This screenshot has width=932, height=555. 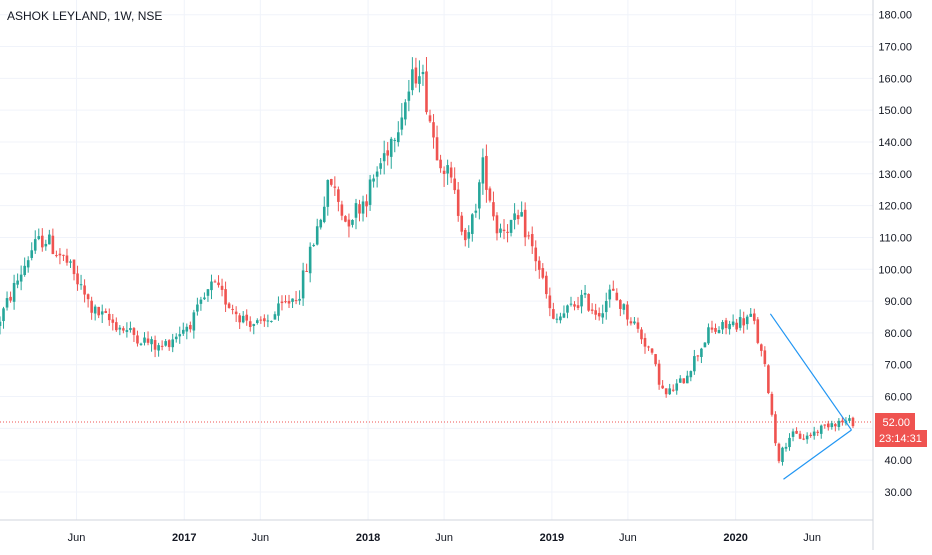 I want to click on y-tick-label: 170.00, so click(x=895, y=48).